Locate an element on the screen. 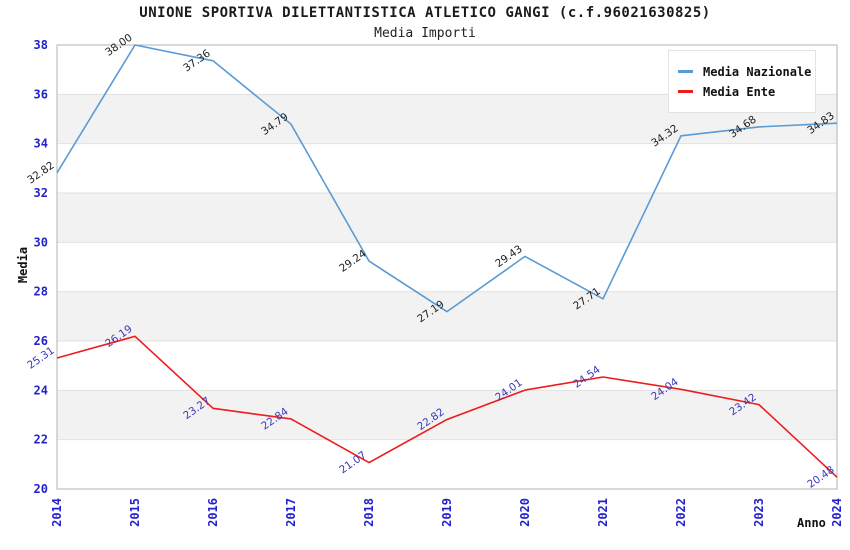  y-tick-label: 26 is located at coordinates (41, 341).